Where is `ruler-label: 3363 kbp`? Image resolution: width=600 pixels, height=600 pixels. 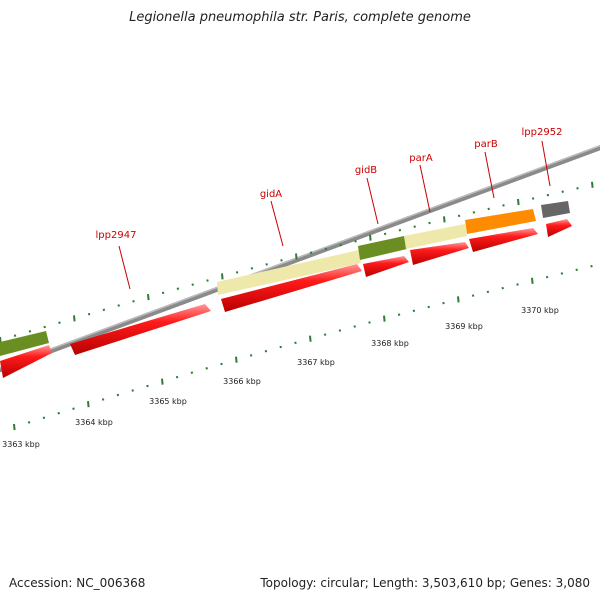
ruler-label: 3363 kbp is located at coordinates (21, 444).